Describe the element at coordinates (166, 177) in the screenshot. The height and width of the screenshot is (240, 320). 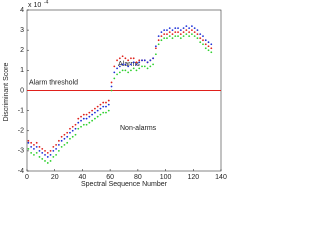
I see `x-tick-label: 100` at that location.